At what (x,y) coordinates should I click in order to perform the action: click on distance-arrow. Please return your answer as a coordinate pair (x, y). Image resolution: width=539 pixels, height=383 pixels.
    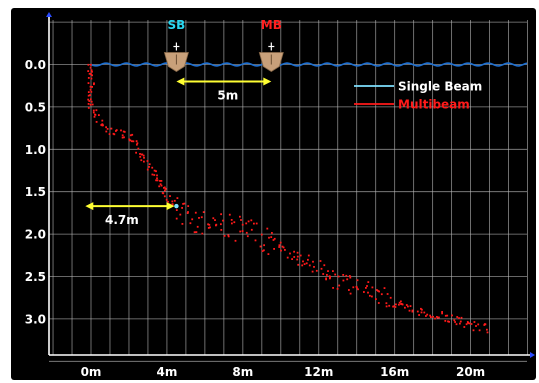
    Looking at the image, I should click on (224, 81).